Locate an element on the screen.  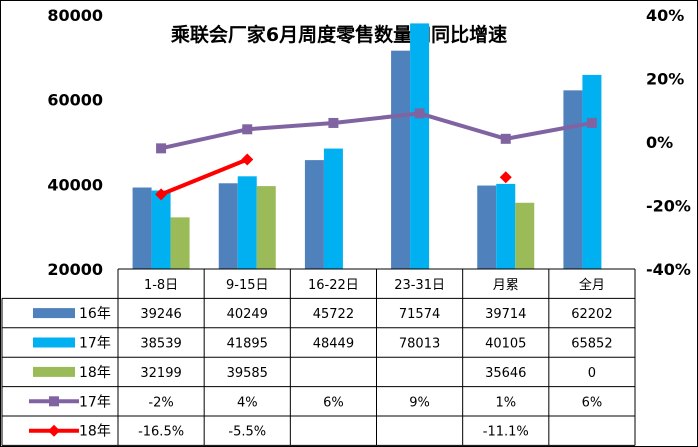
table-cell: 9% is located at coordinates (419, 402).